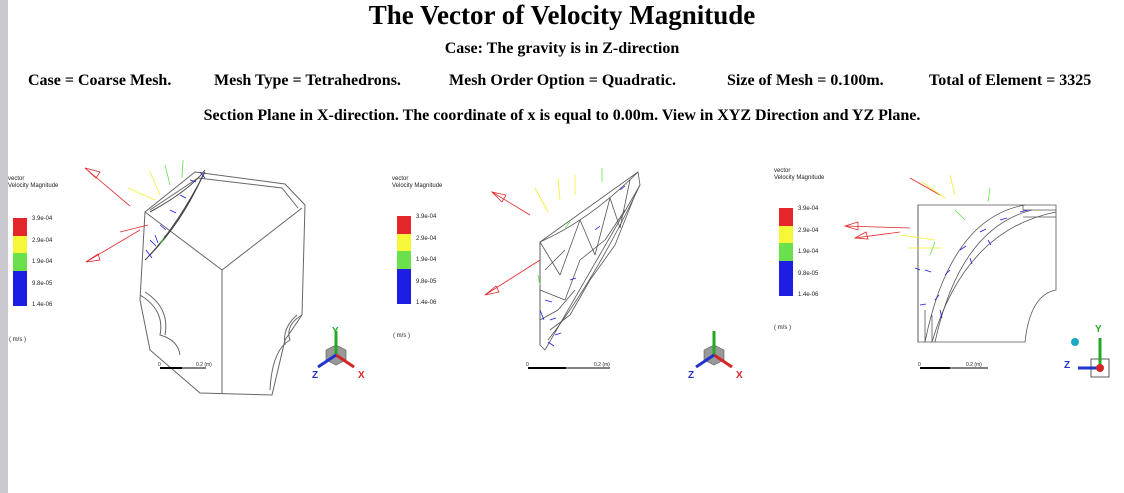 The height and width of the screenshot is (493, 1124). What do you see at coordinates (100, 80) in the screenshot?
I see `info-case: Case = Coarse Mesh.` at bounding box center [100, 80].